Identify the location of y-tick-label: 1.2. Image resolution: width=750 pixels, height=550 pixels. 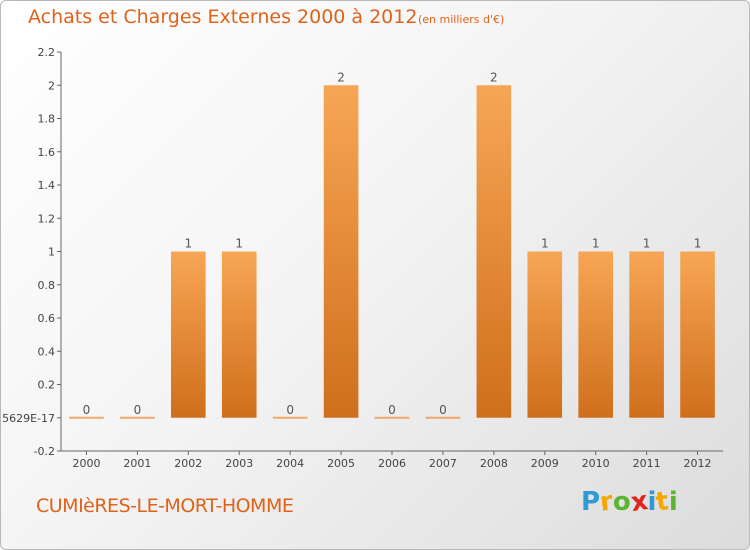
(47, 218).